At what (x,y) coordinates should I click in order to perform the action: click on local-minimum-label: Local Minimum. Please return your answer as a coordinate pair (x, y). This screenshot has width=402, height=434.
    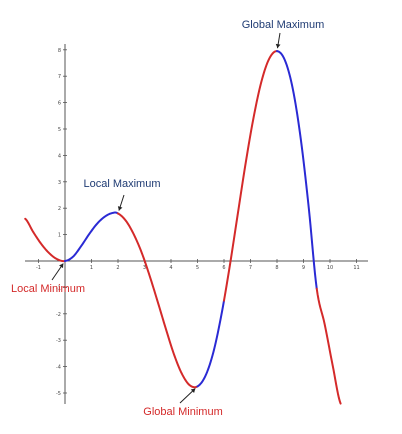
    Looking at the image, I should click on (48, 289).